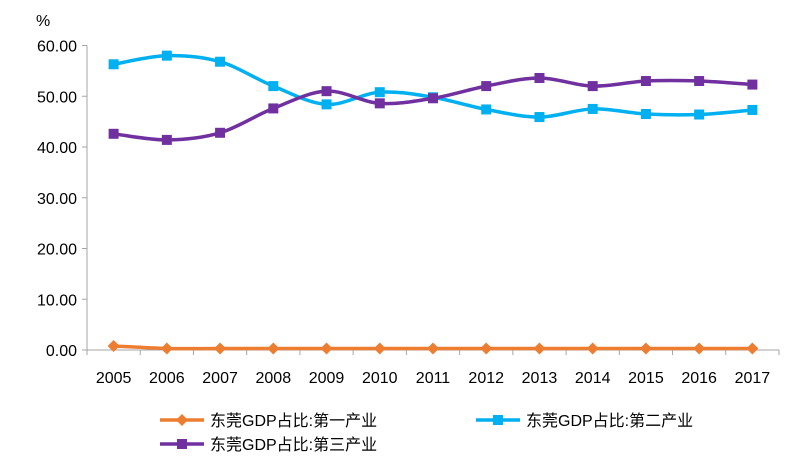 This screenshot has height=471, width=786. What do you see at coordinates (486, 378) in the screenshot?
I see `x-tick-label: 2012` at bounding box center [486, 378].